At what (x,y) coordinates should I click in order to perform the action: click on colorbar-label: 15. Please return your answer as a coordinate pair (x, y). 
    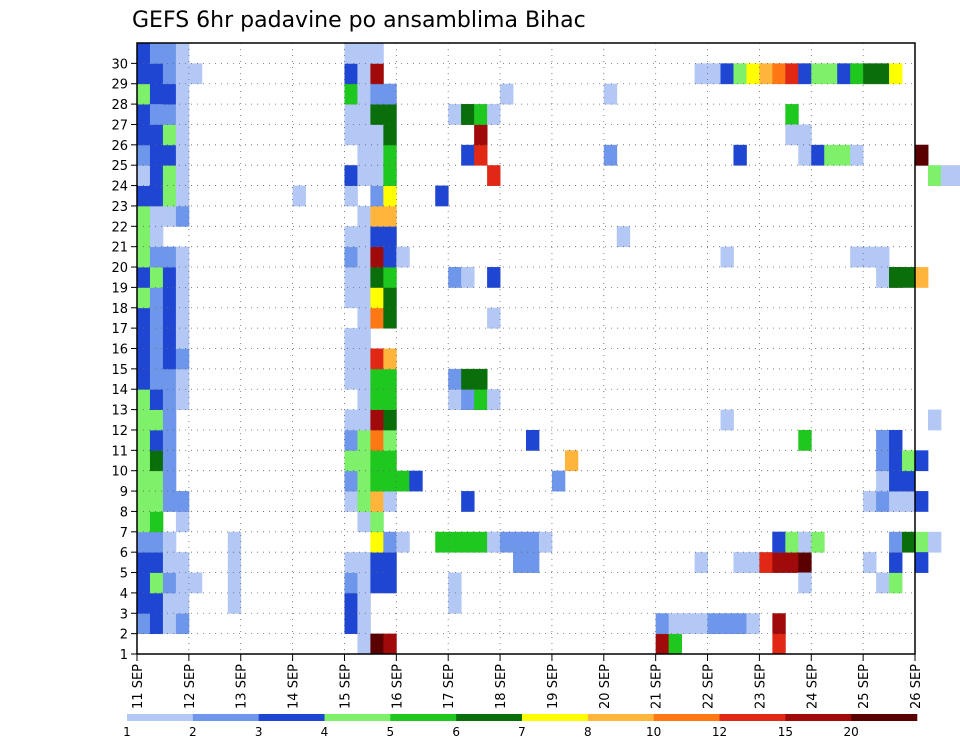
    Looking at the image, I should click on (785, 732).